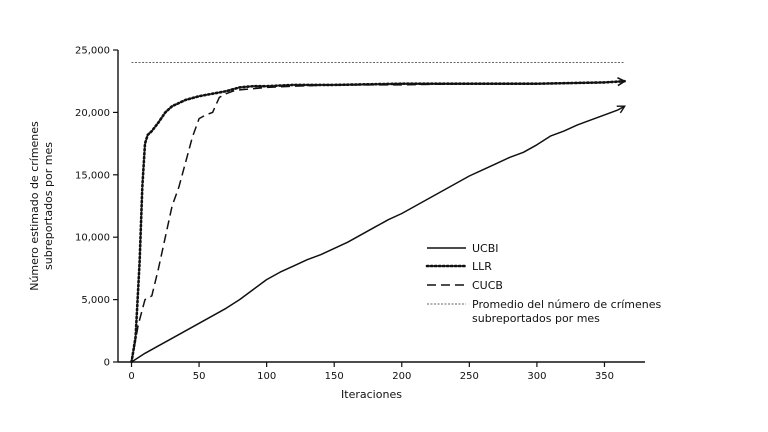 This screenshot has height=432, width=768. I want to click on series-arrowhead-ucbi, so click(621, 109).